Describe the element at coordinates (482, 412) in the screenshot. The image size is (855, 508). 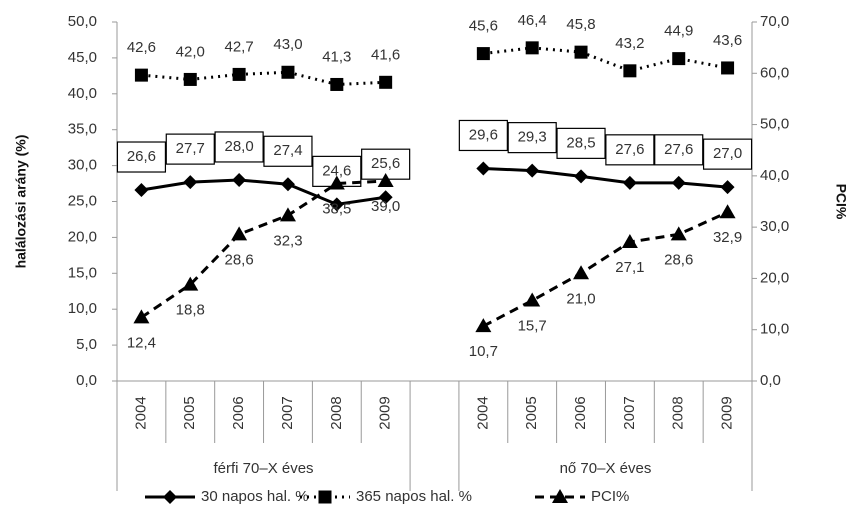
I see `x-tick-label: 2004` at that location.